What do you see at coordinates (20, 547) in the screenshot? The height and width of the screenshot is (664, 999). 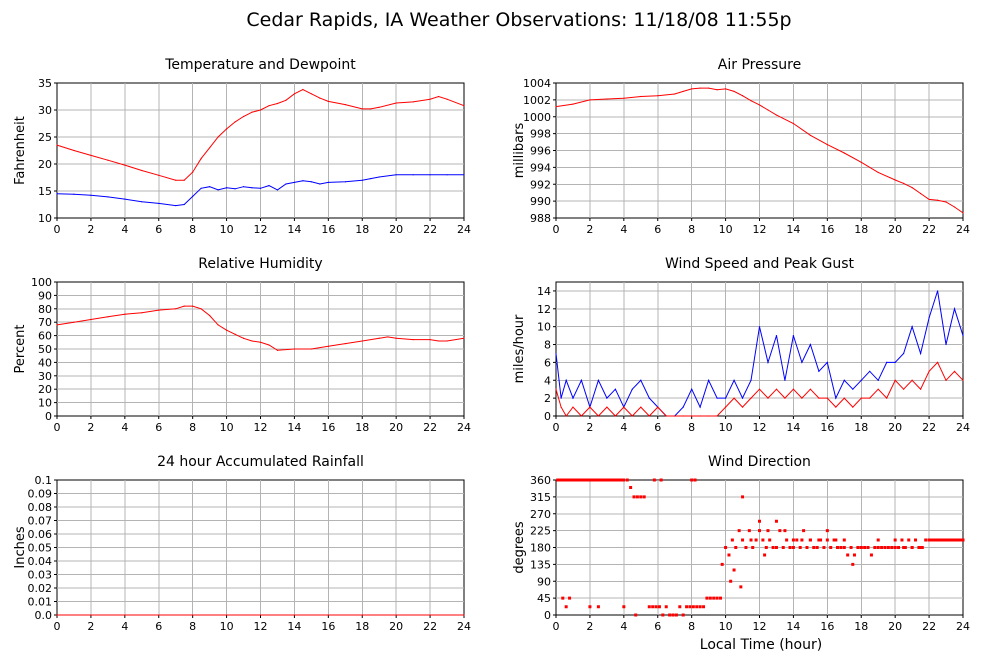 I see `y-axis-label: Inches` at bounding box center [20, 547].